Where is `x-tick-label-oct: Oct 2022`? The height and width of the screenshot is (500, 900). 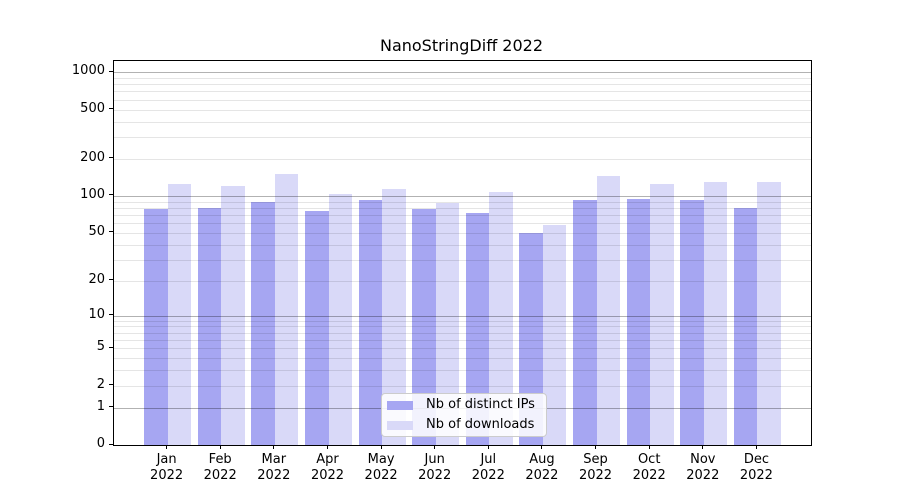
x-tick-label-oct: Oct 2022 is located at coordinates (649, 467).